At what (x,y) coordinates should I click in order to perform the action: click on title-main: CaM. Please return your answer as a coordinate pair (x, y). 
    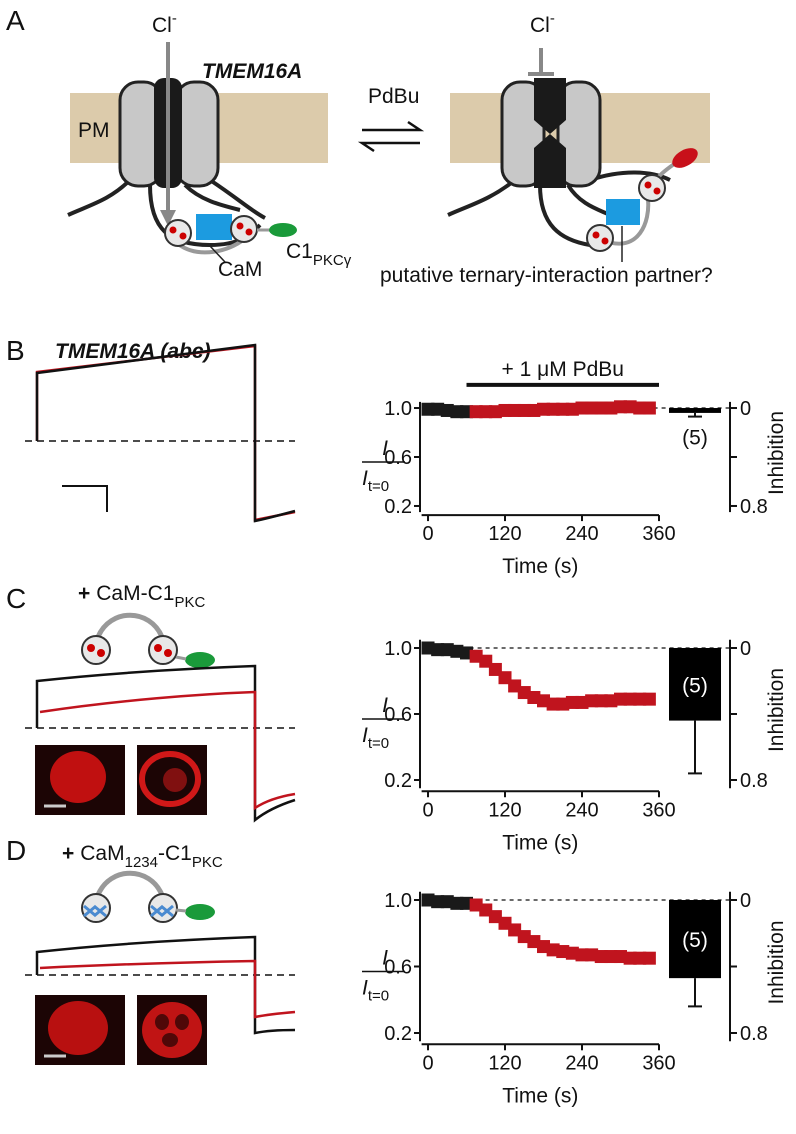
    Looking at the image, I should click on (102, 853).